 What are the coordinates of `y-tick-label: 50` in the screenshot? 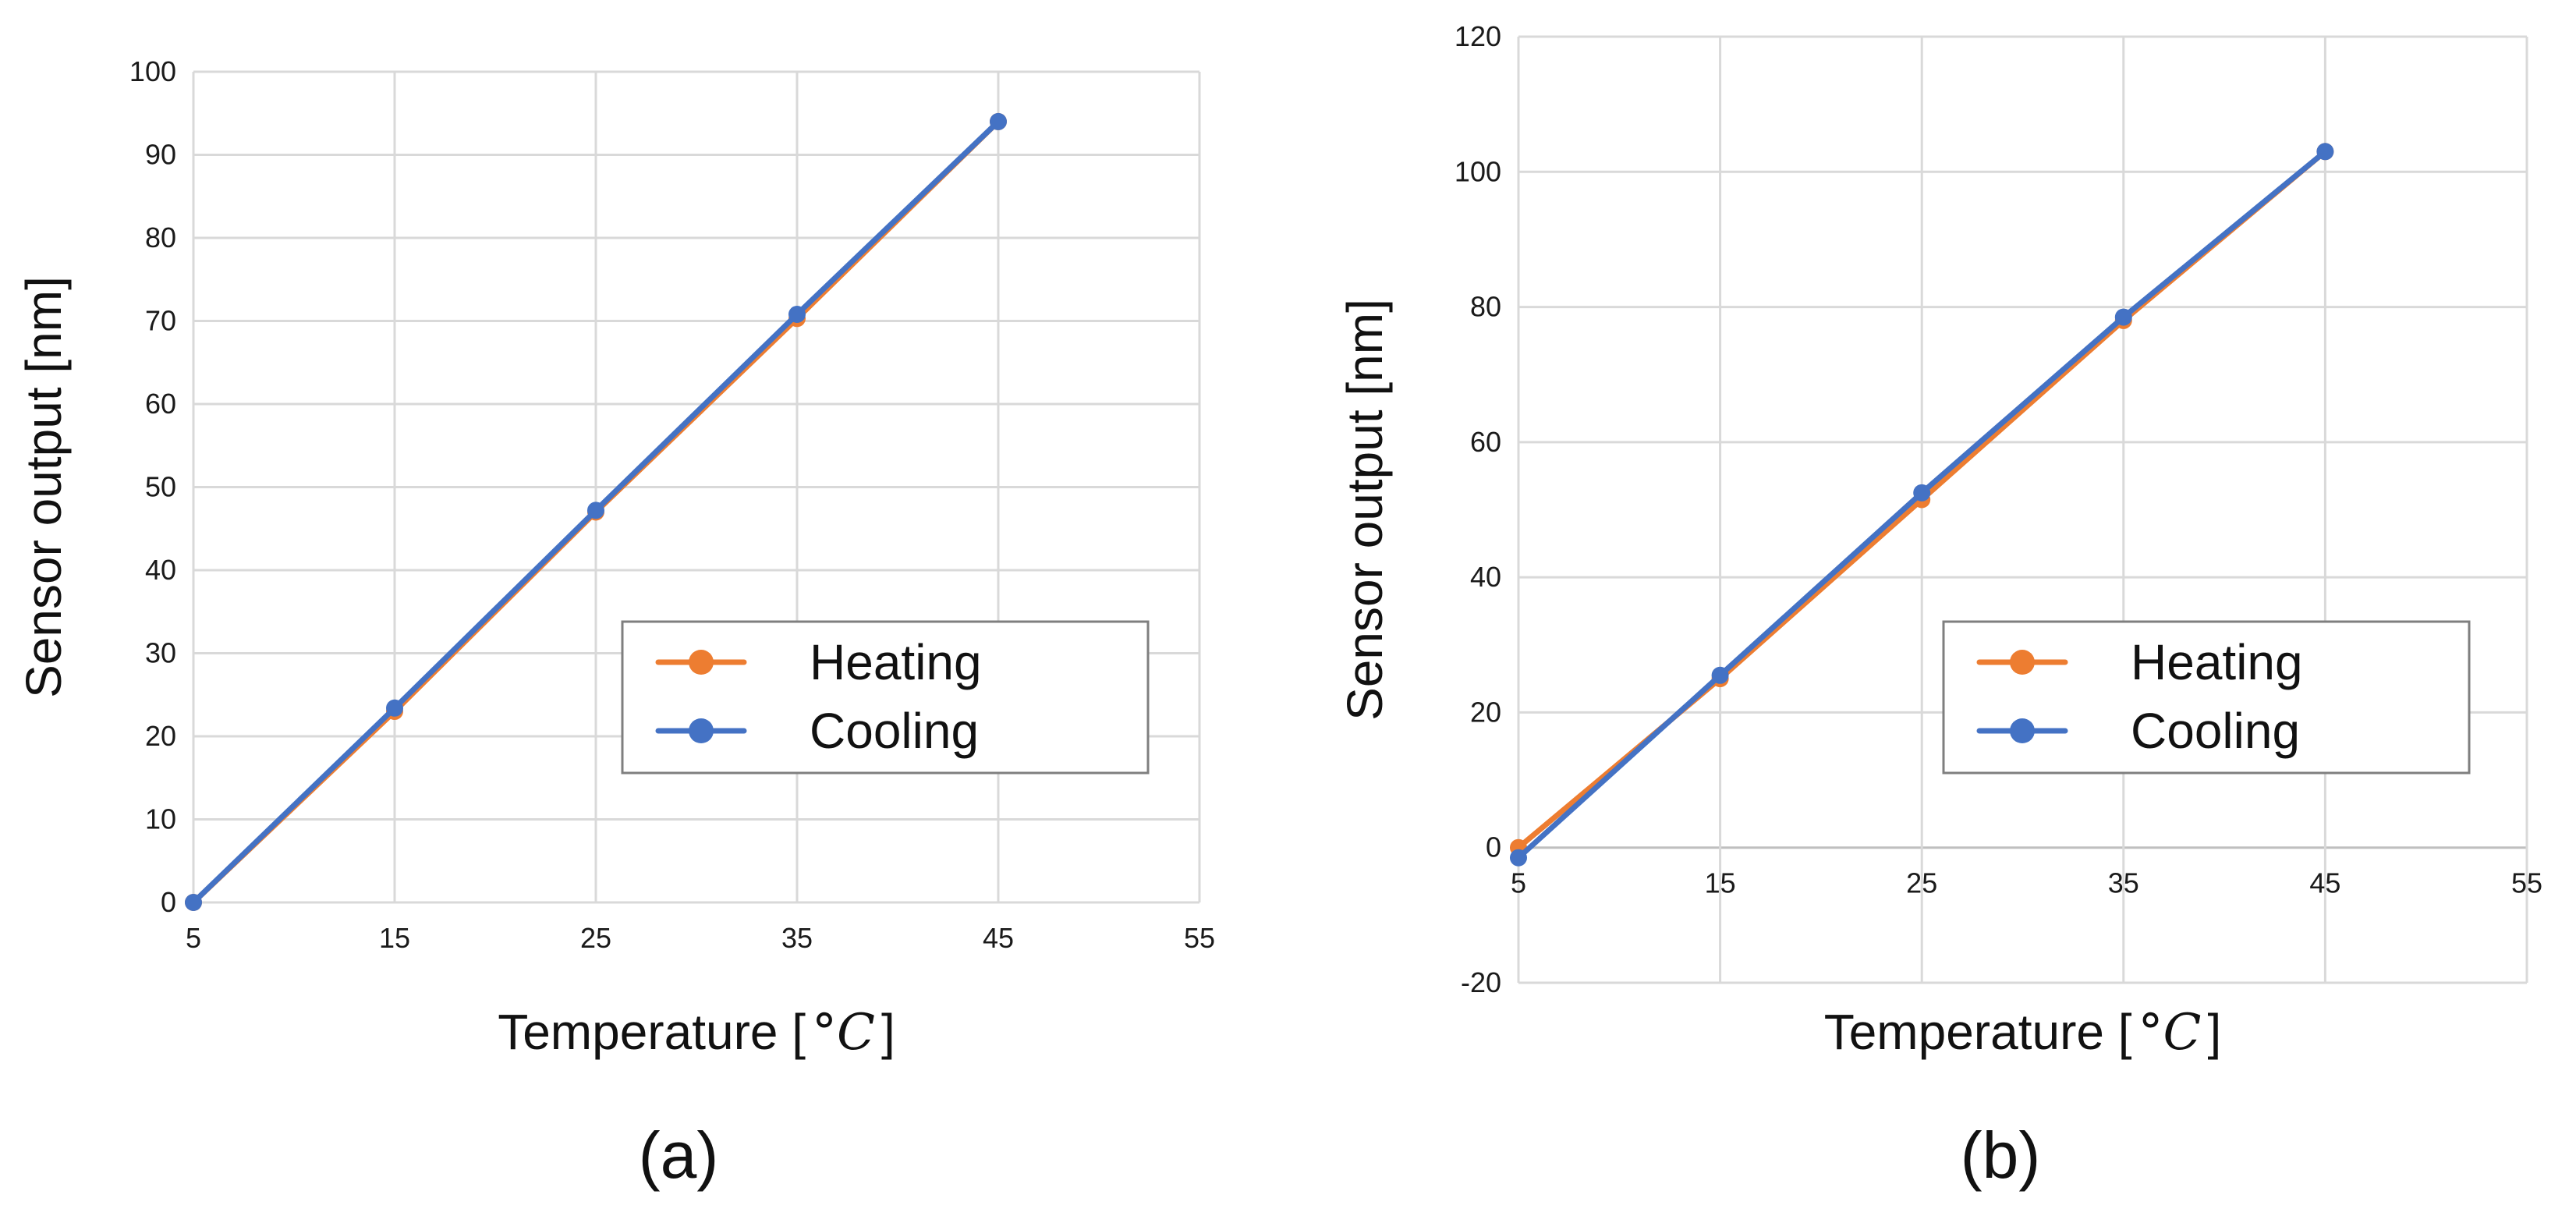 It's located at (160, 487).